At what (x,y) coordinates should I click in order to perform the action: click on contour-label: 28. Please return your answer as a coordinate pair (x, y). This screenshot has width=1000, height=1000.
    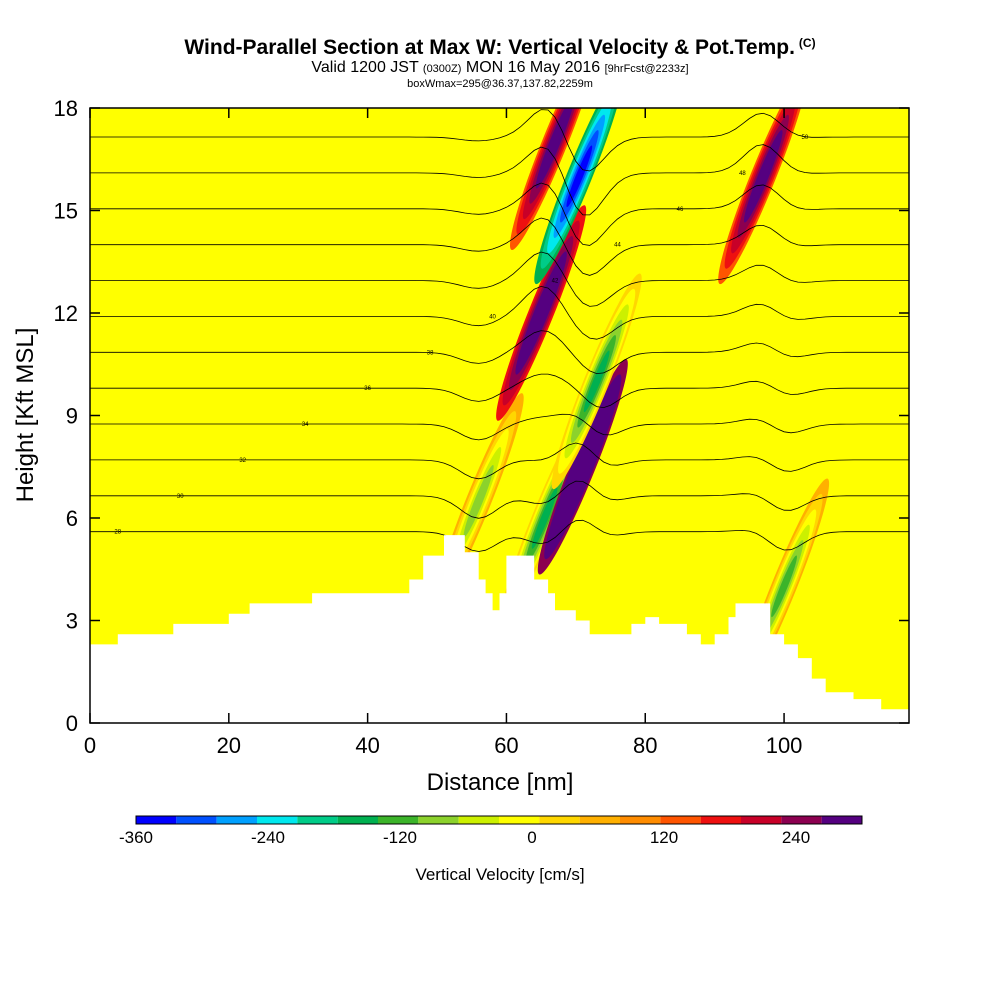
    Looking at the image, I should click on (117, 533).